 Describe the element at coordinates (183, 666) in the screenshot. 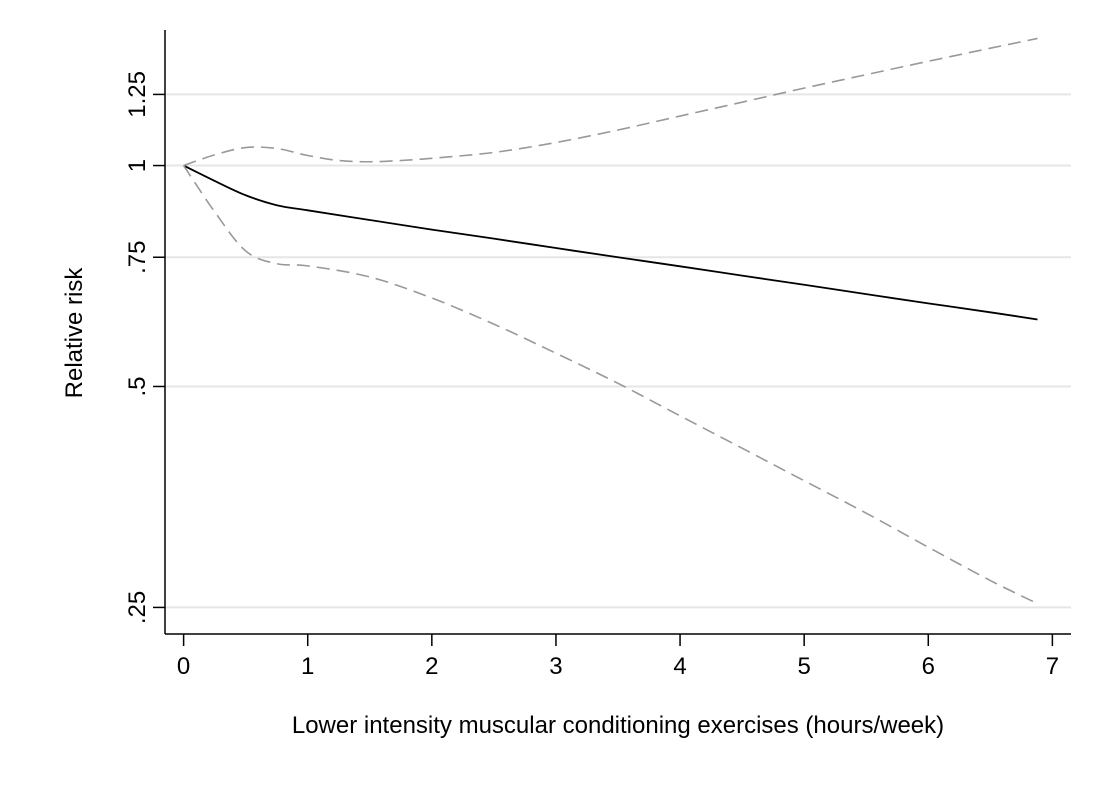

I see `x-tick-label: 0` at that location.